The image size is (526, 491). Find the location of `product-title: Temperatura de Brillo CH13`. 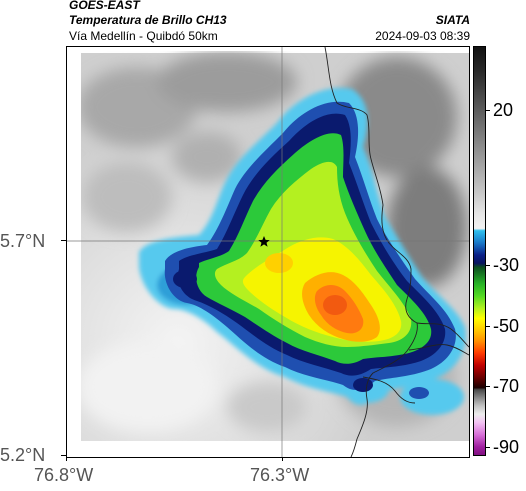

product-title: Temperatura de Brillo CH13 is located at coordinates (148, 20).